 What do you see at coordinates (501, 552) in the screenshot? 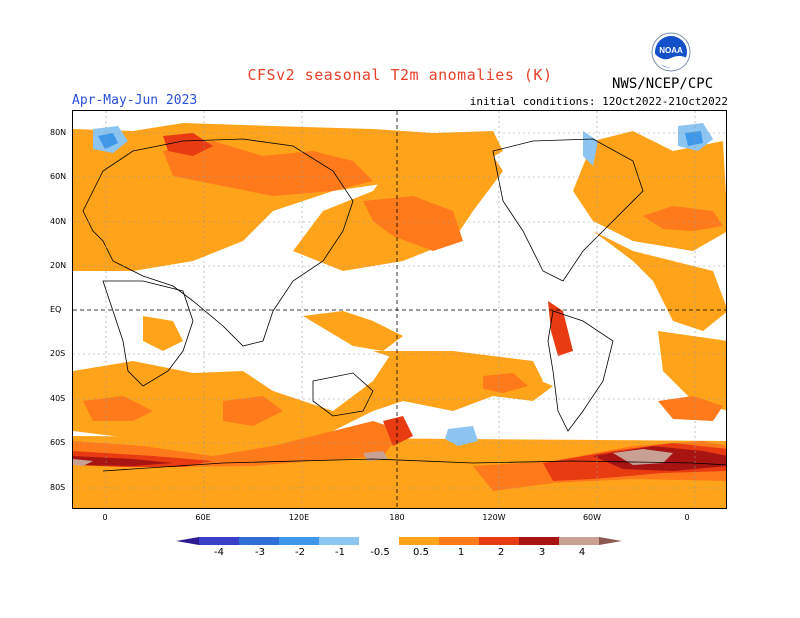
I see `colorbar-label: 2` at bounding box center [501, 552].